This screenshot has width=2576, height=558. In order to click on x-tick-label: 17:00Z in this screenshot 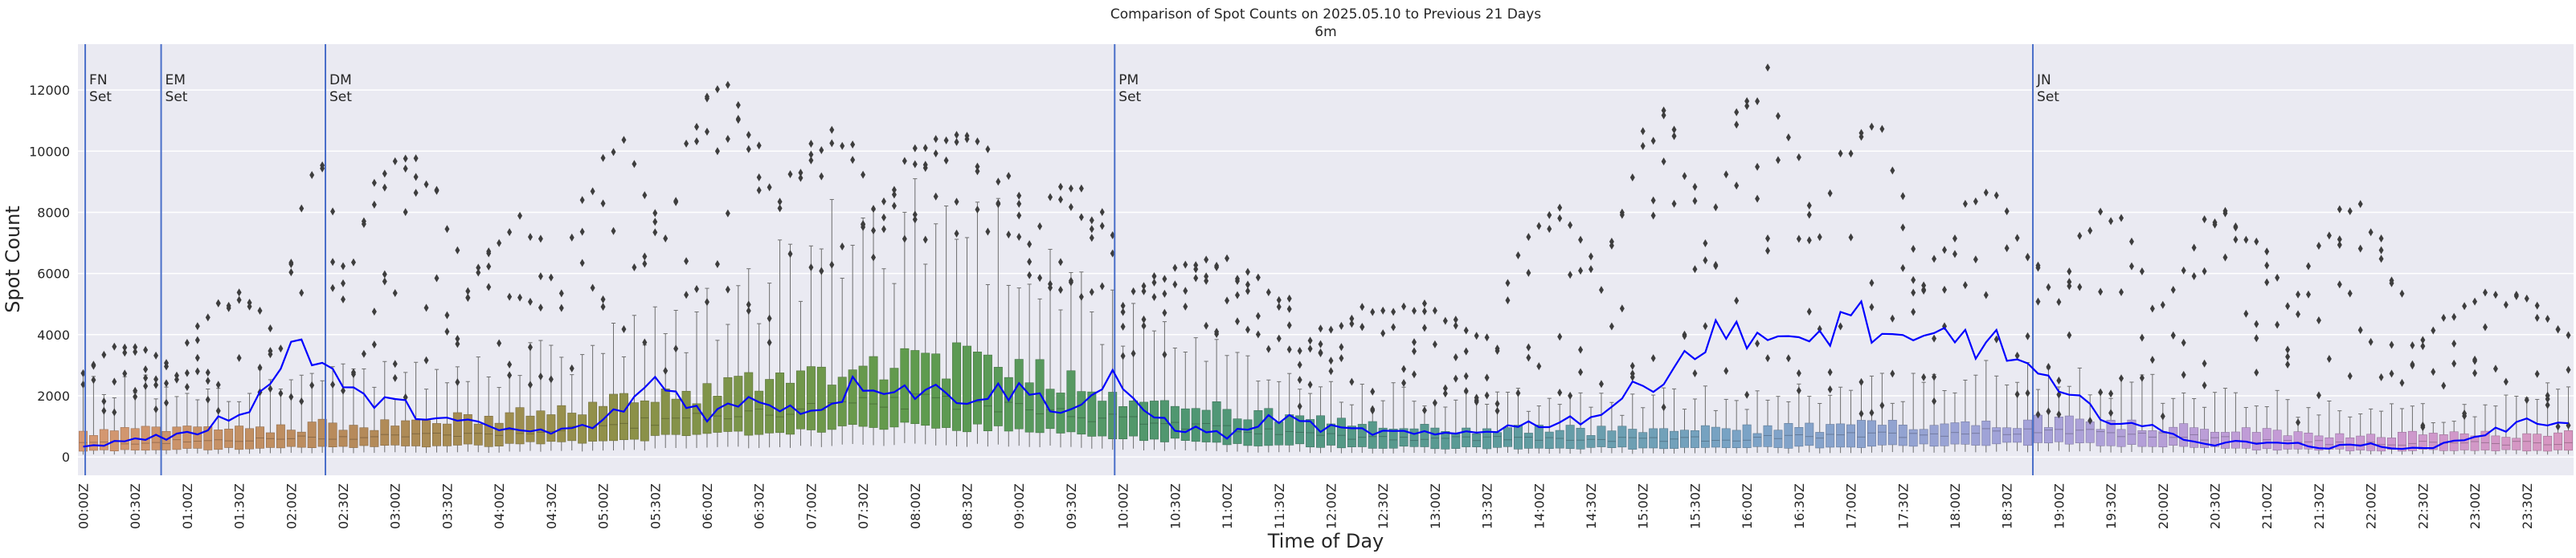, I will do `click(1851, 506)`.